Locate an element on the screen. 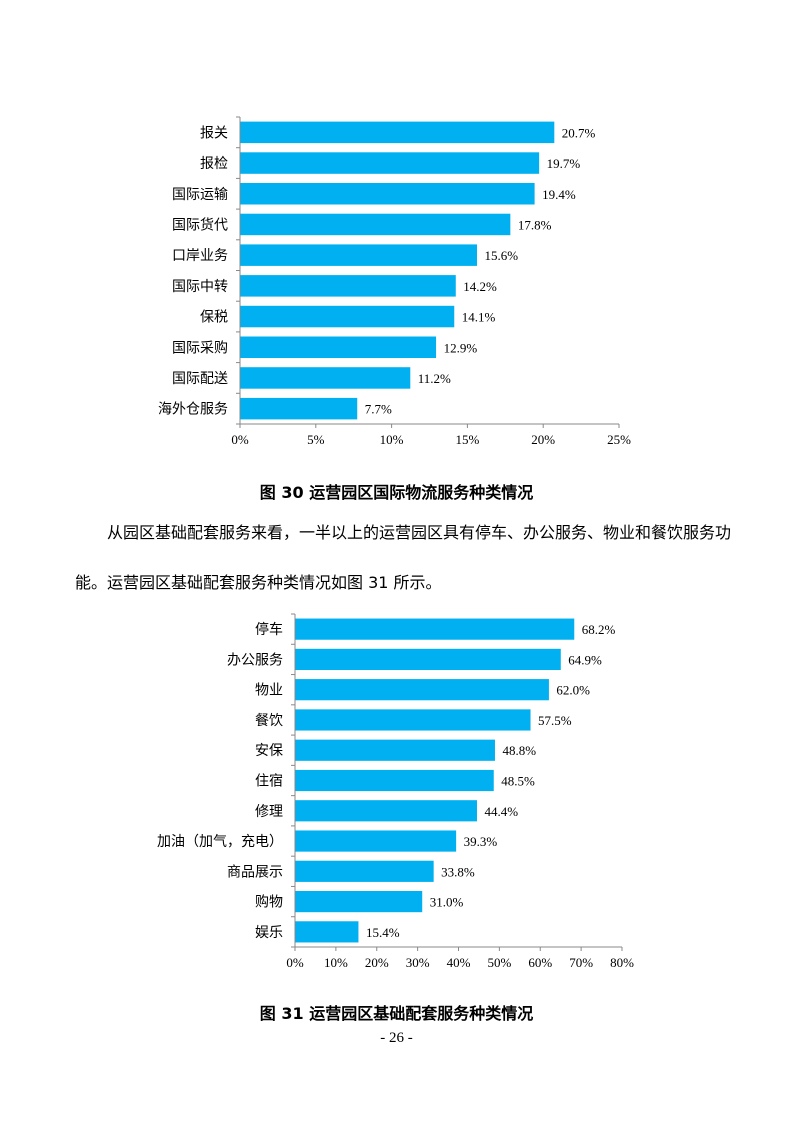 Image resolution: width=793 pixels, height=1122 pixels. figure-30-caption: 图 30 运营园区国际物流服务种类情况 is located at coordinates (396, 492).